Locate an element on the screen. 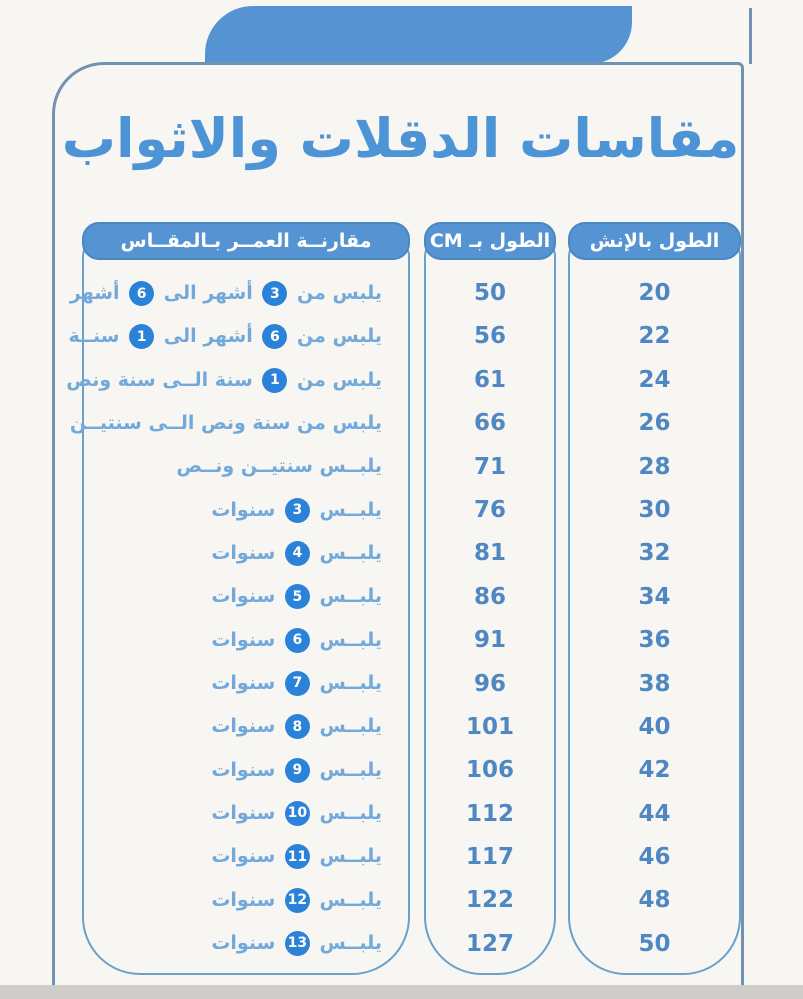 Image resolution: width=803 pixels, height=999 pixels. age-row: يلبــس 13 سنوات is located at coordinates (246, 943).